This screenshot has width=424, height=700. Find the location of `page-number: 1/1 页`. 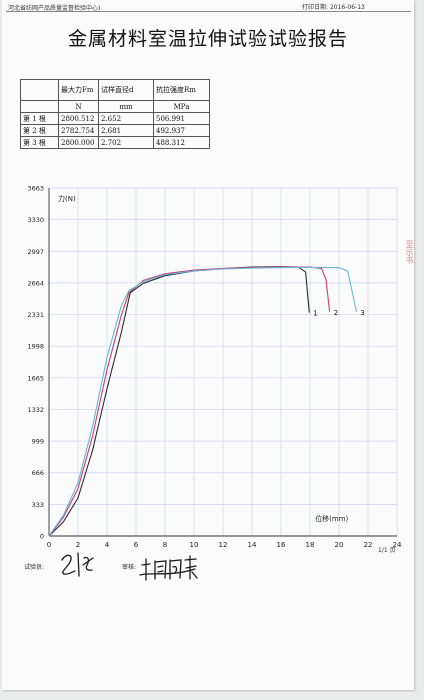

page-number: 1/1 页 is located at coordinates (387, 550).